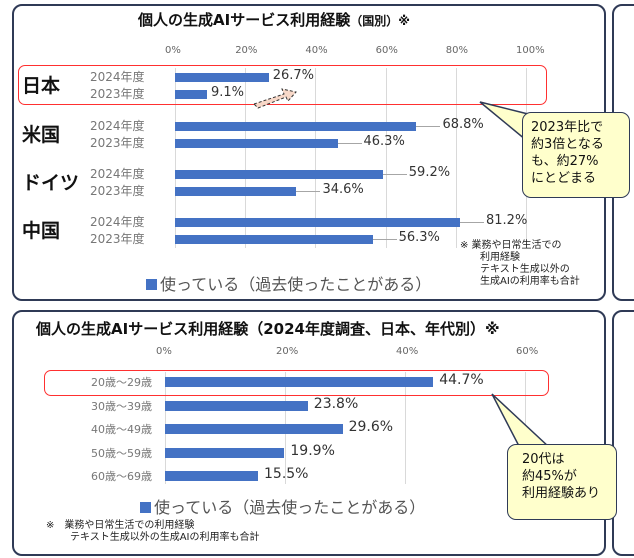 This screenshot has height=558, width=634. I want to click on callout2-line: 20代は, so click(543, 459).